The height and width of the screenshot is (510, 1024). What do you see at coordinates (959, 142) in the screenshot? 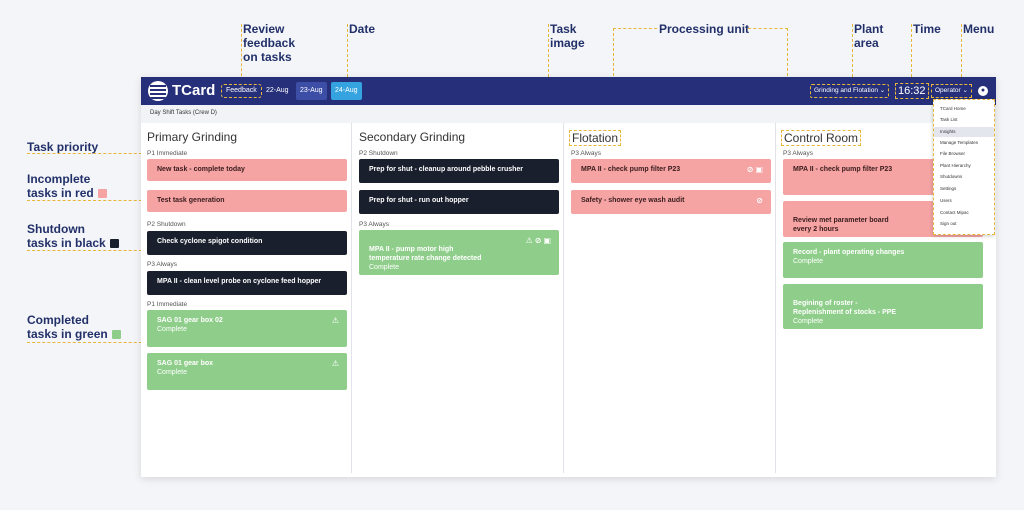
I see `menu-item-manage-templates: Manage Templates` at bounding box center [959, 142].